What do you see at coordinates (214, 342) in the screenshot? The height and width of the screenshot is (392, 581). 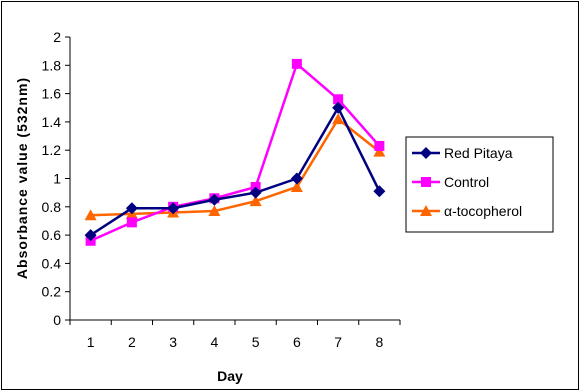 I see `x-tick-label: 4` at bounding box center [214, 342].